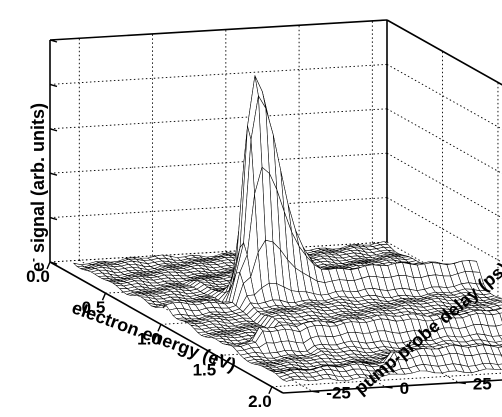 The width and height of the screenshot is (502, 417). Describe the element at coordinates (260, 401) in the screenshot. I see `x-tick-label: 2.0` at that location.